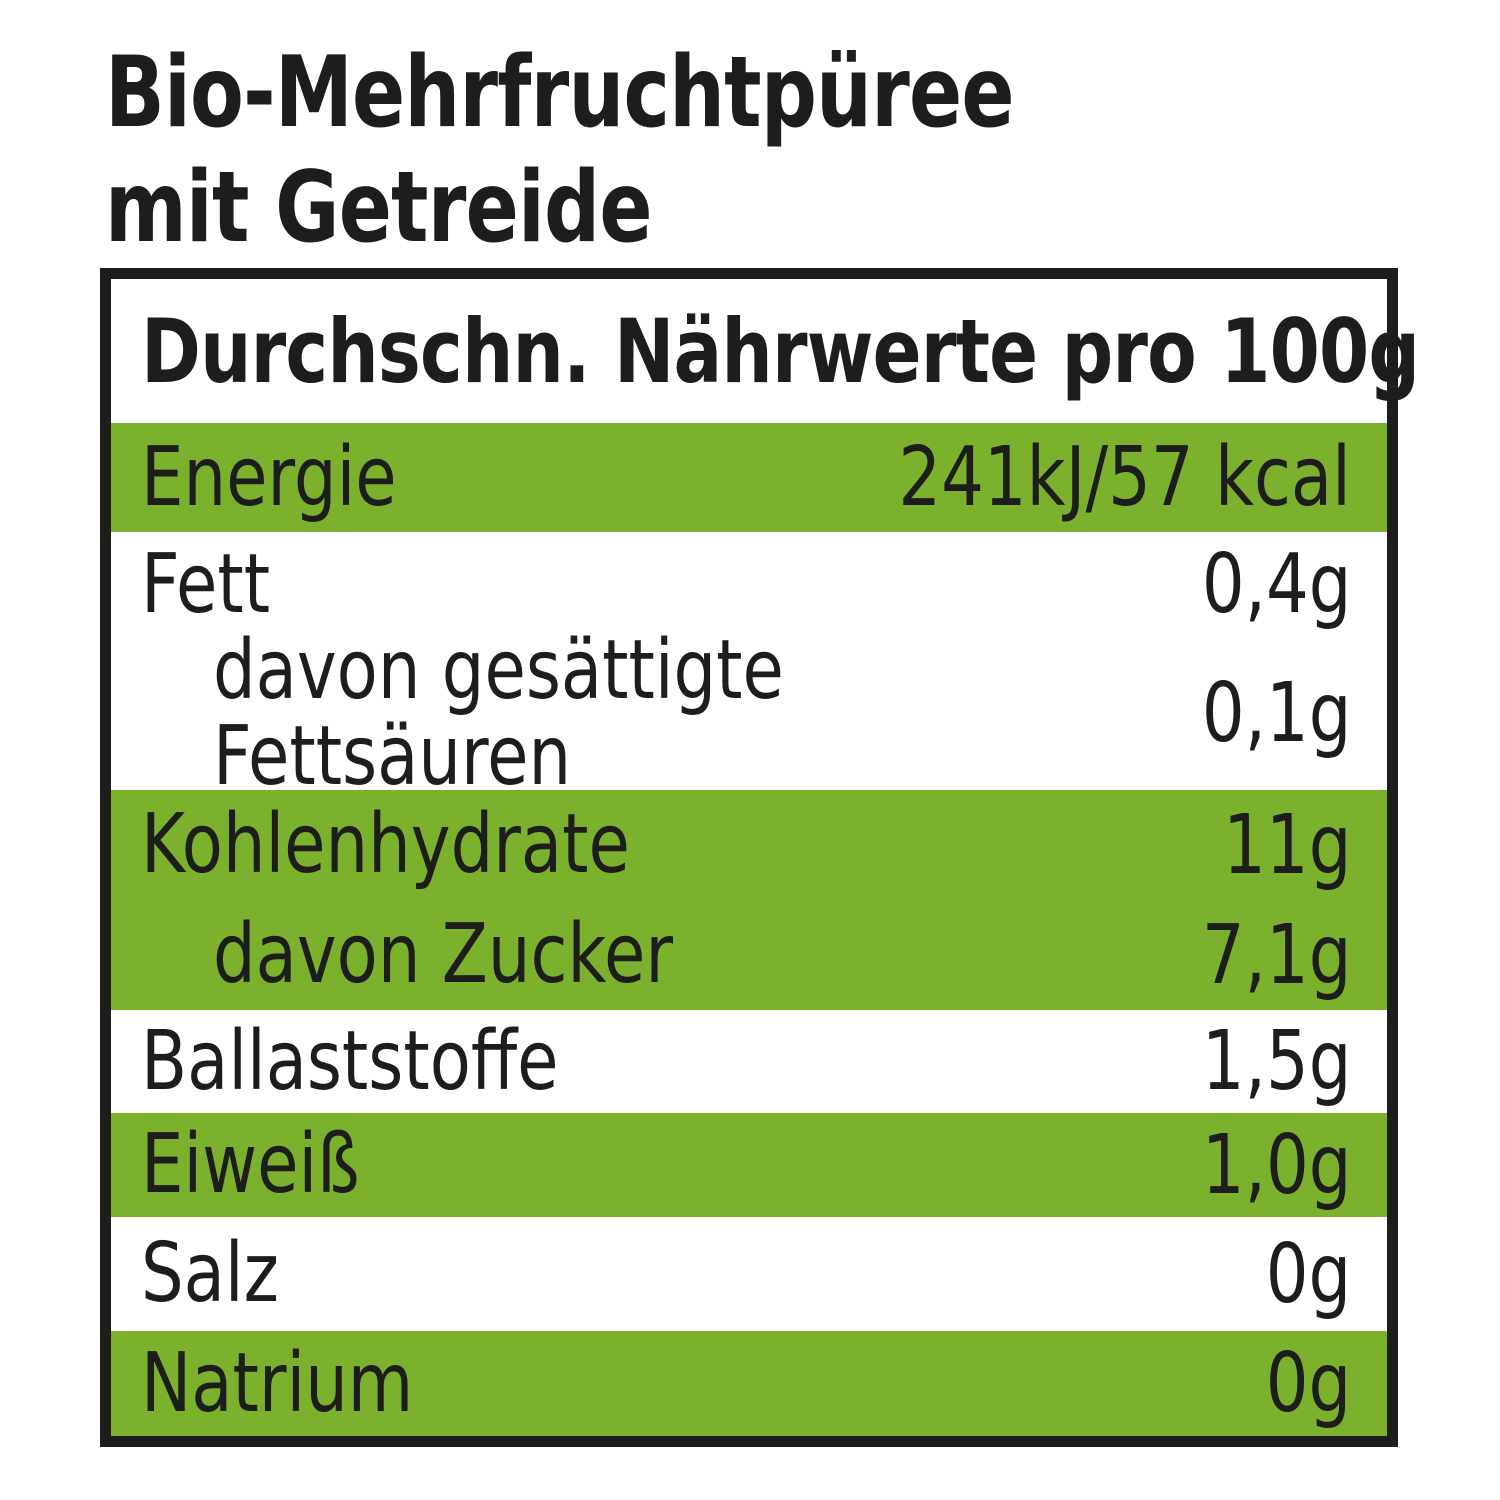 Image resolution: width=1500 pixels, height=1500 pixels. I want to click on nutrient-label: Eiweiß, so click(250, 1165).